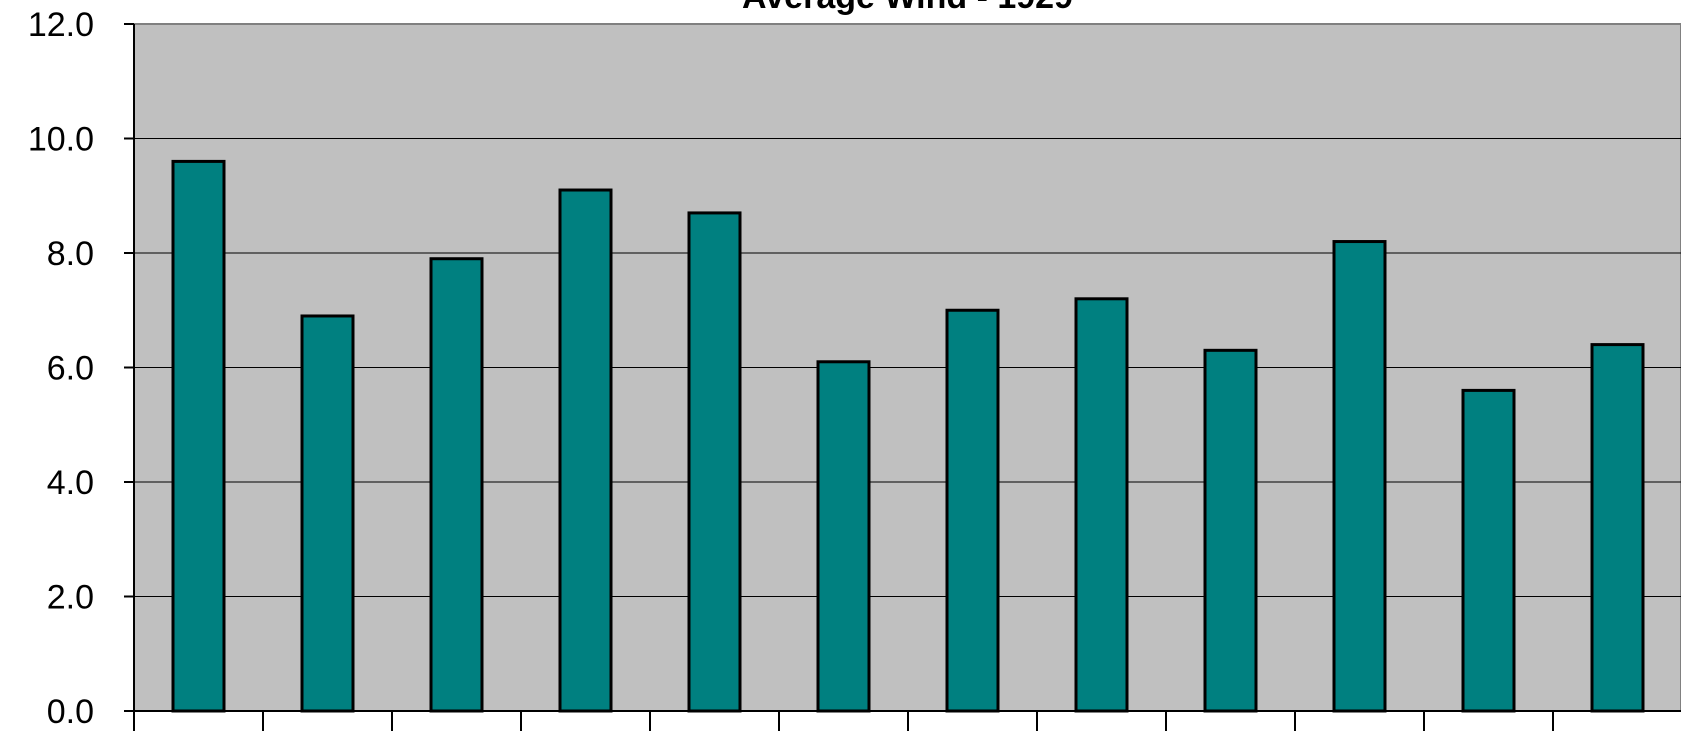  I want to click on y-tick-label: 10.0, so click(61, 140).